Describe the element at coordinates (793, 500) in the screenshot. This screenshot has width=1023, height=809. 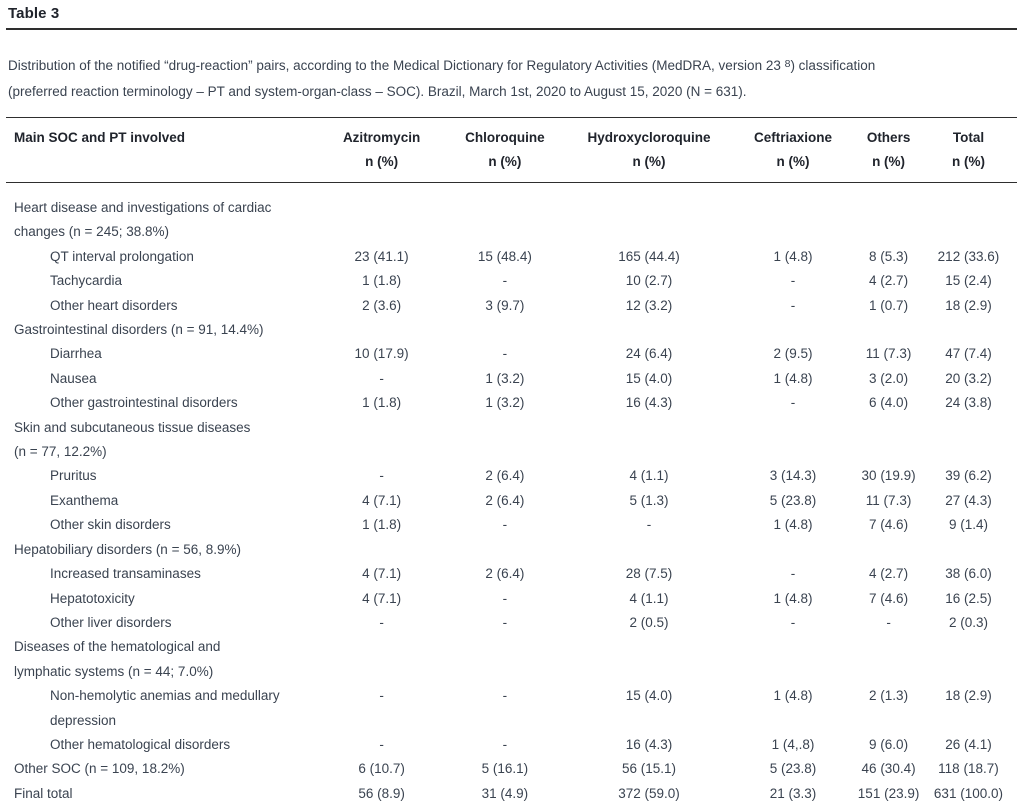
I see `cell-value: 5 (23.8)` at that location.